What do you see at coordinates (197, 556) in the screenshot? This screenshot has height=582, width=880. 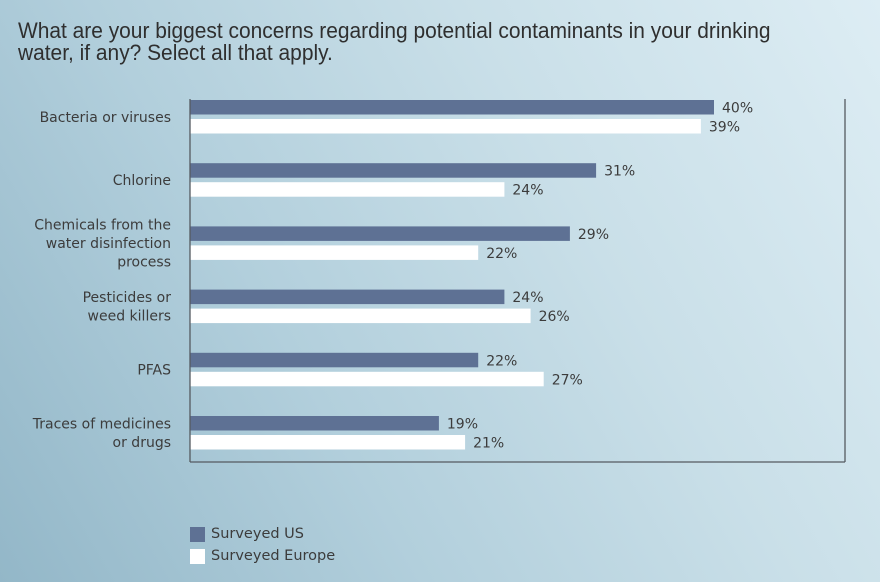 I see `legend-swatch-europe` at bounding box center [197, 556].